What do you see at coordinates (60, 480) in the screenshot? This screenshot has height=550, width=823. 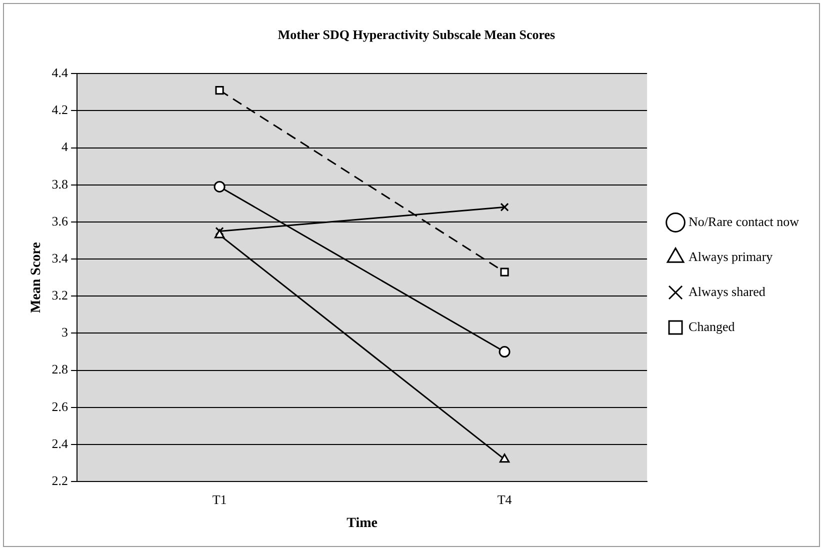 I see `y-tick-label: 2.2` at bounding box center [60, 480].